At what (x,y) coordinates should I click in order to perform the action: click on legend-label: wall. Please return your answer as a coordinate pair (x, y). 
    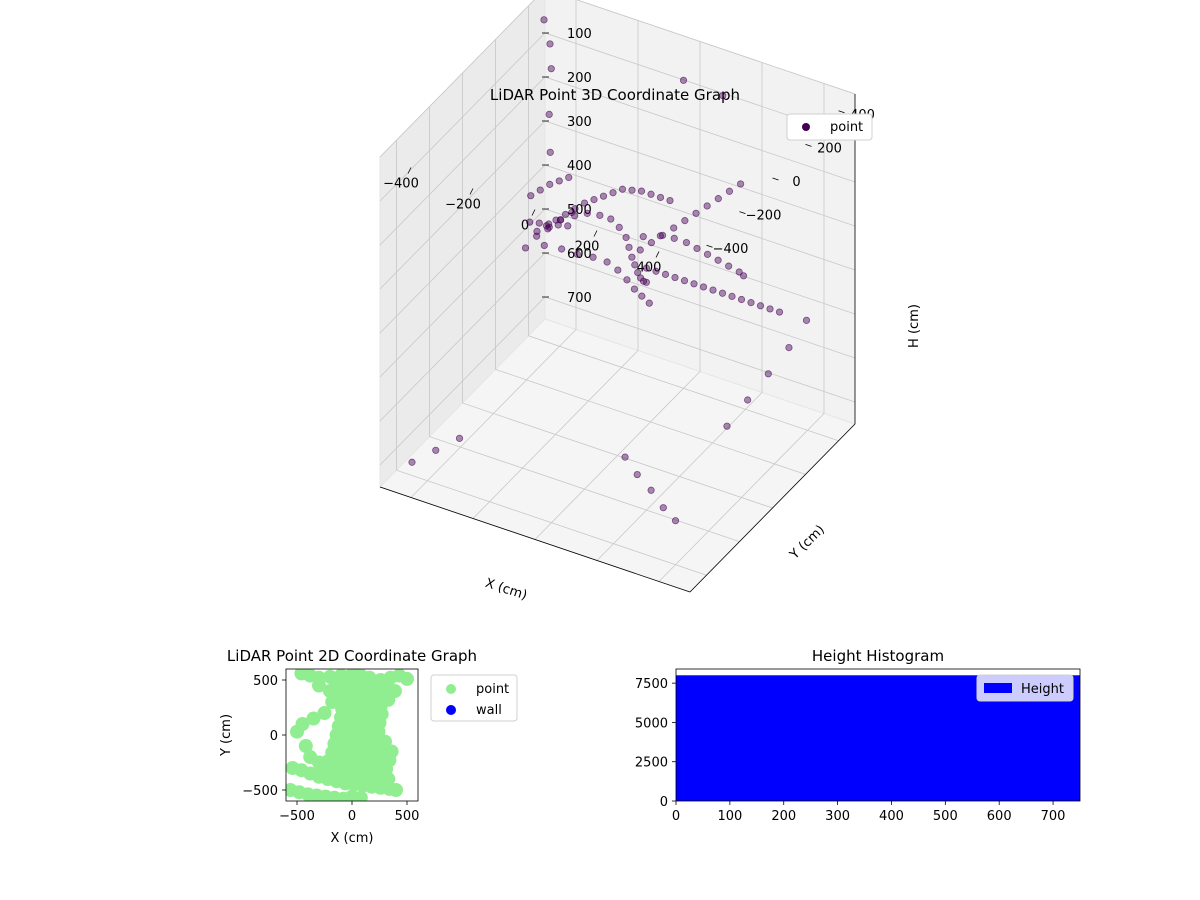
    Looking at the image, I should click on (489, 710).